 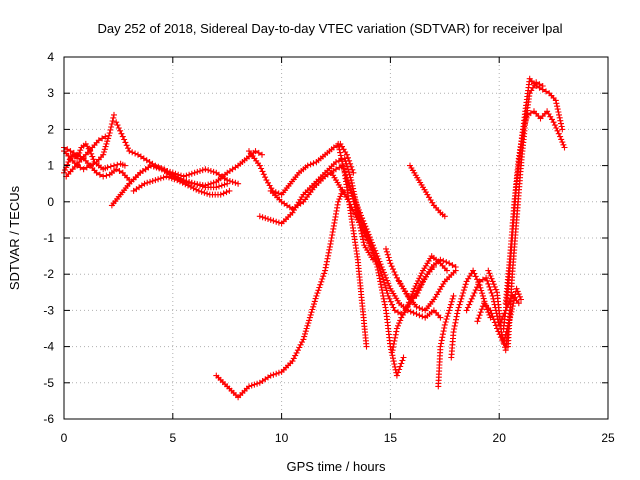 I want to click on x-tick-label: 10, so click(x=282, y=438).